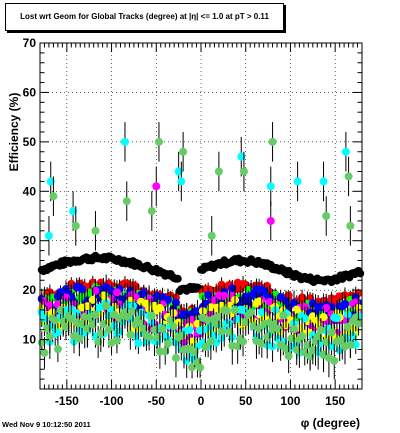  I want to click on x-tick-label: 150, so click(335, 401).